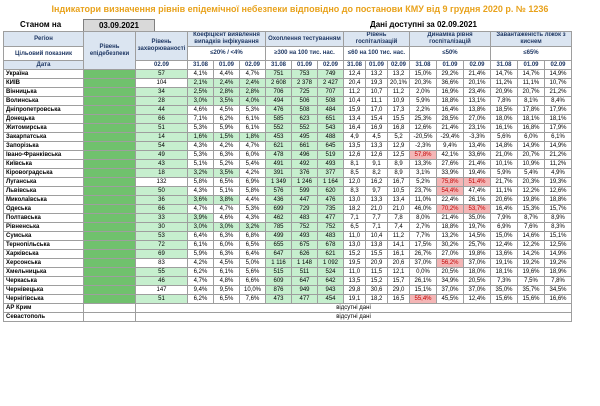 This screenshot has width=600, height=406. I want to click on hosp-dynamics-value: 36,6%, so click(450, 83).